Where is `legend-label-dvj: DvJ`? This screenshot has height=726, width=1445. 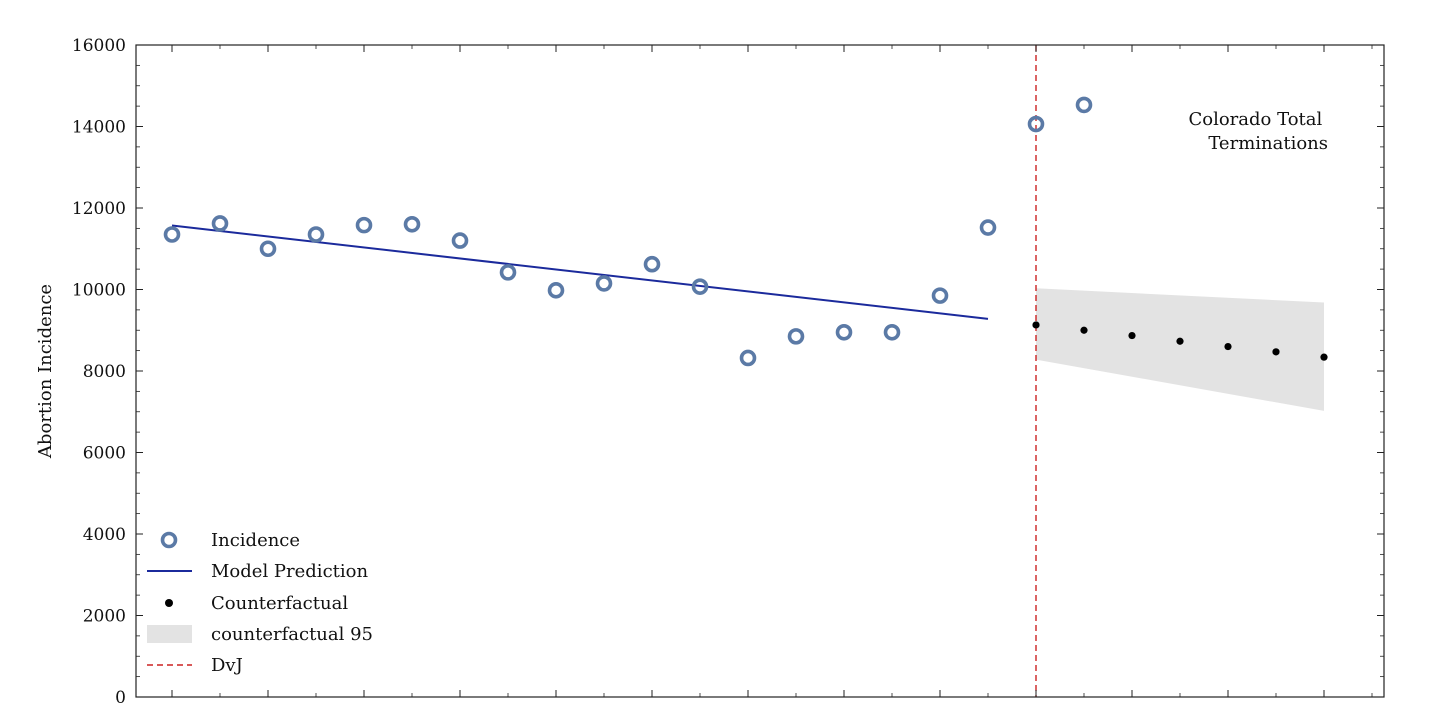 legend-label-dvj: DvJ is located at coordinates (227, 665).